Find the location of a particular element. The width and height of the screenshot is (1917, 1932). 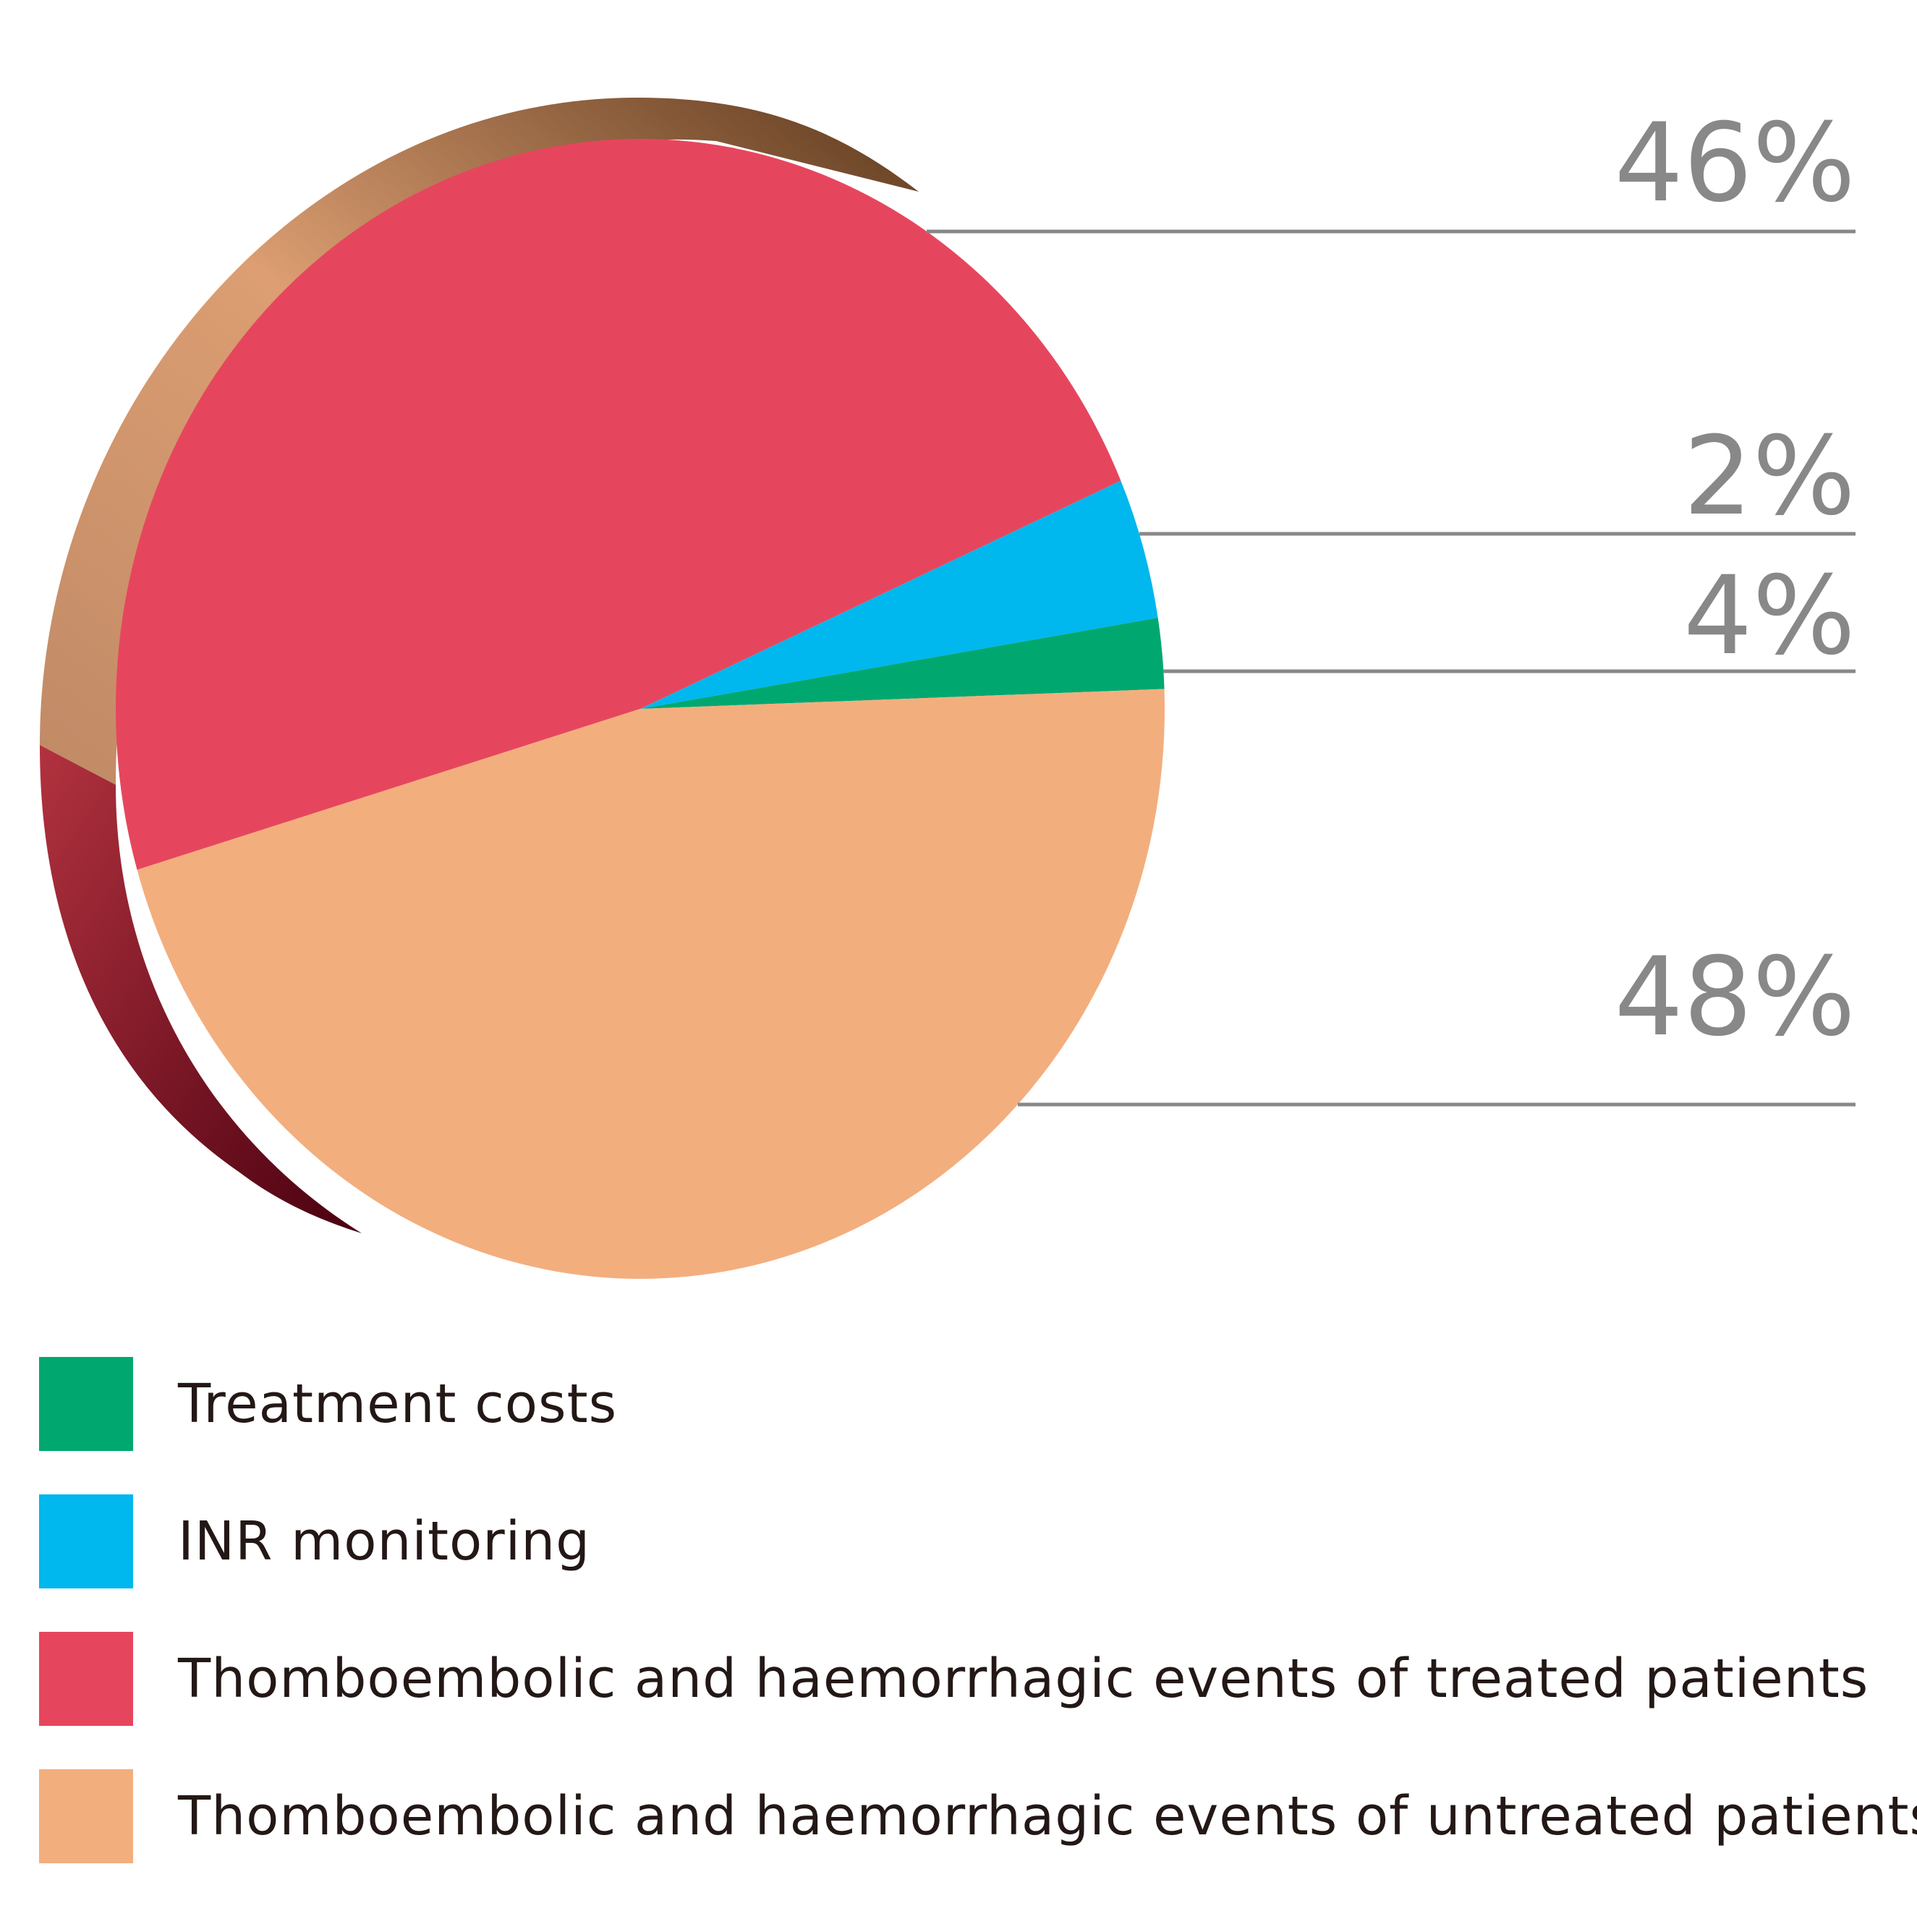

legend-label: Treatment costs is located at coordinates (398, 1404).